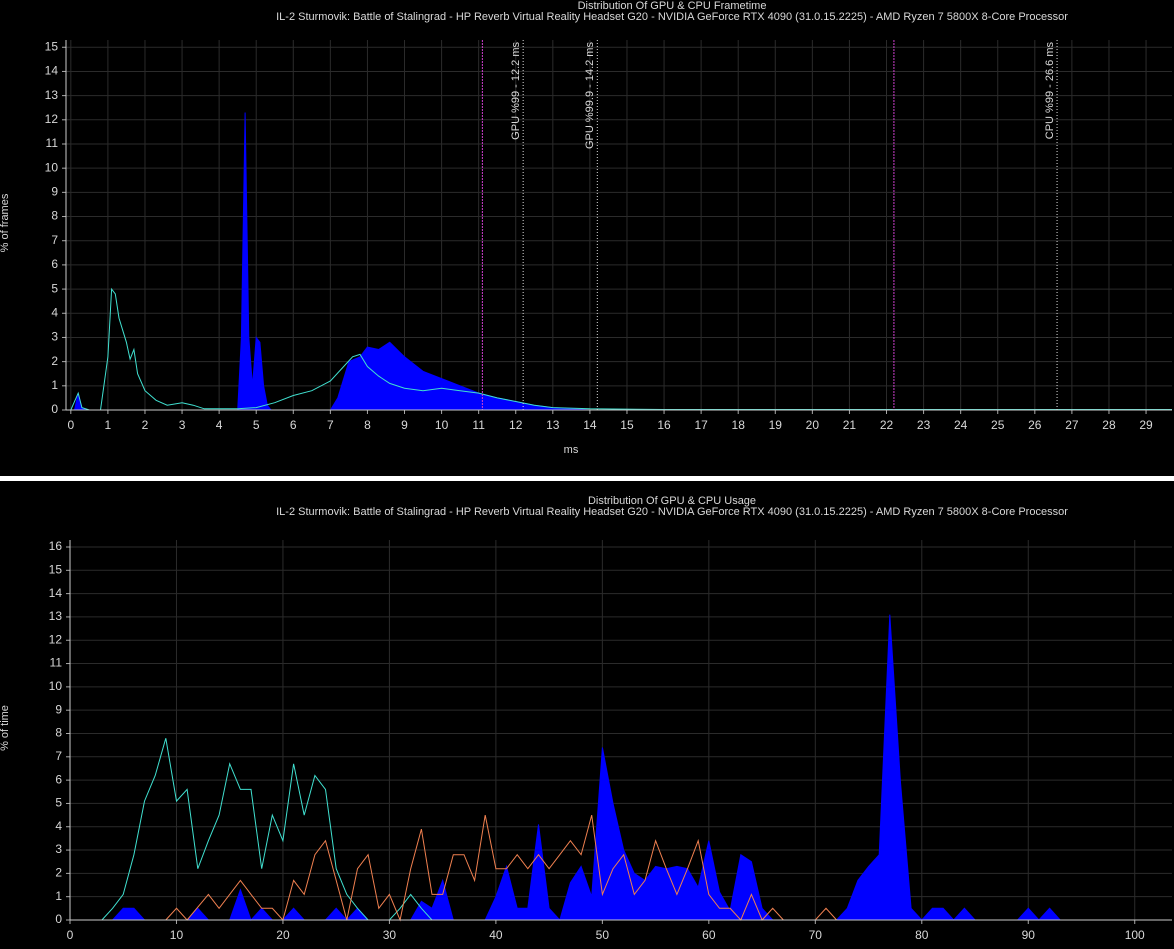 The height and width of the screenshot is (949, 1174). I want to click on x-tick-label: 60, so click(709, 935).